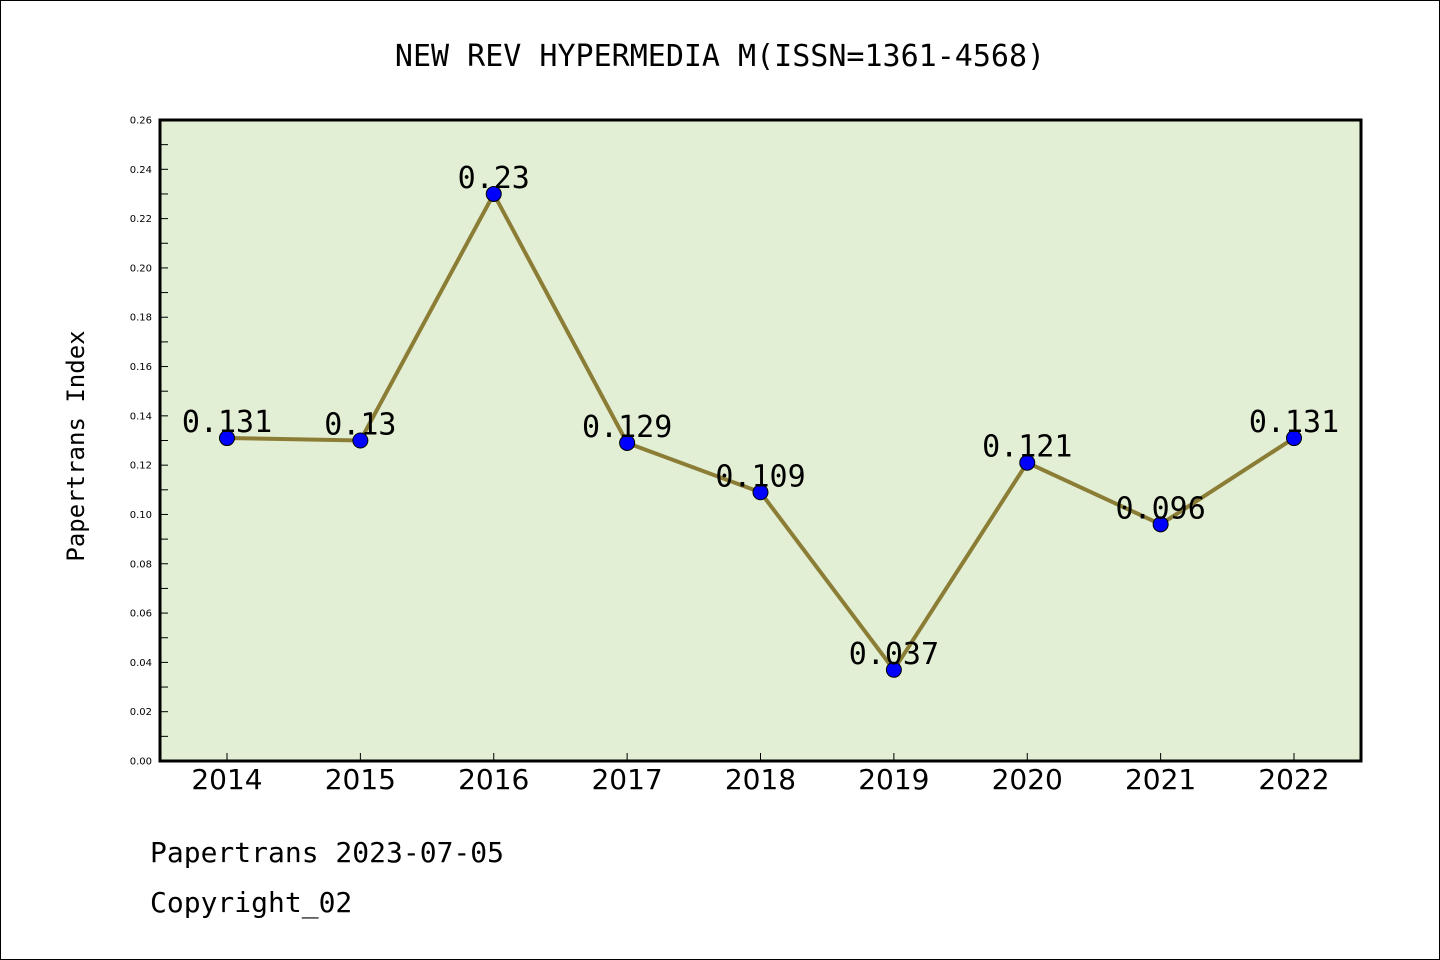  I want to click on y-tick-label: 0.10, so click(141, 515).